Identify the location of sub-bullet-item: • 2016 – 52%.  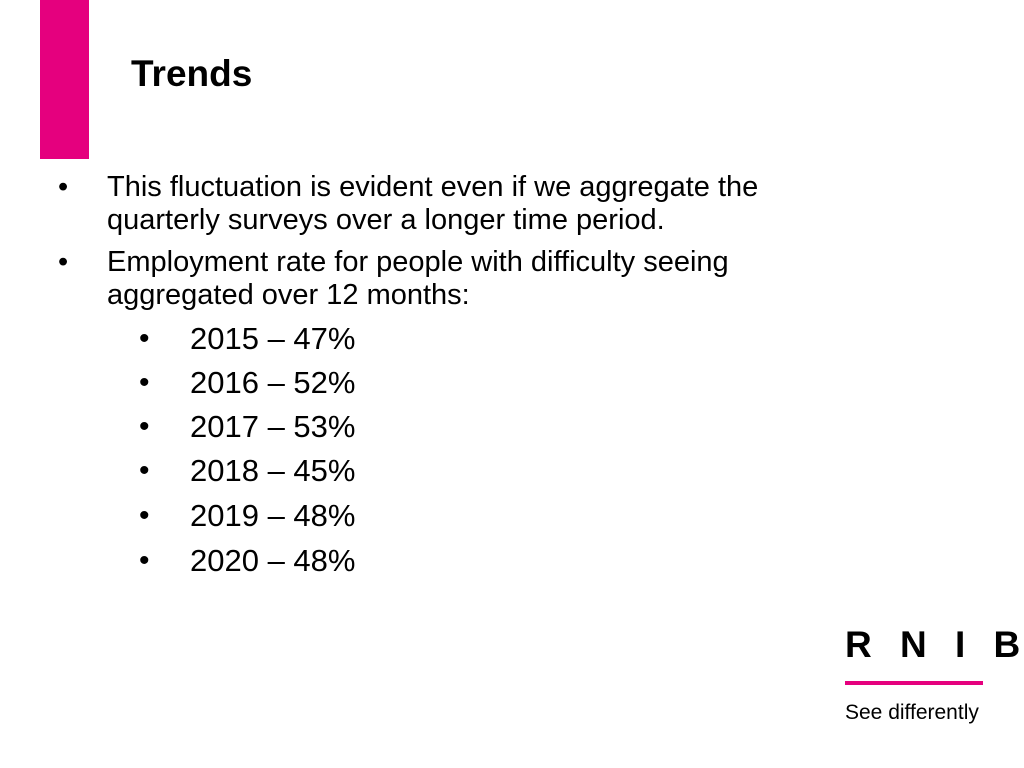
(247, 383).